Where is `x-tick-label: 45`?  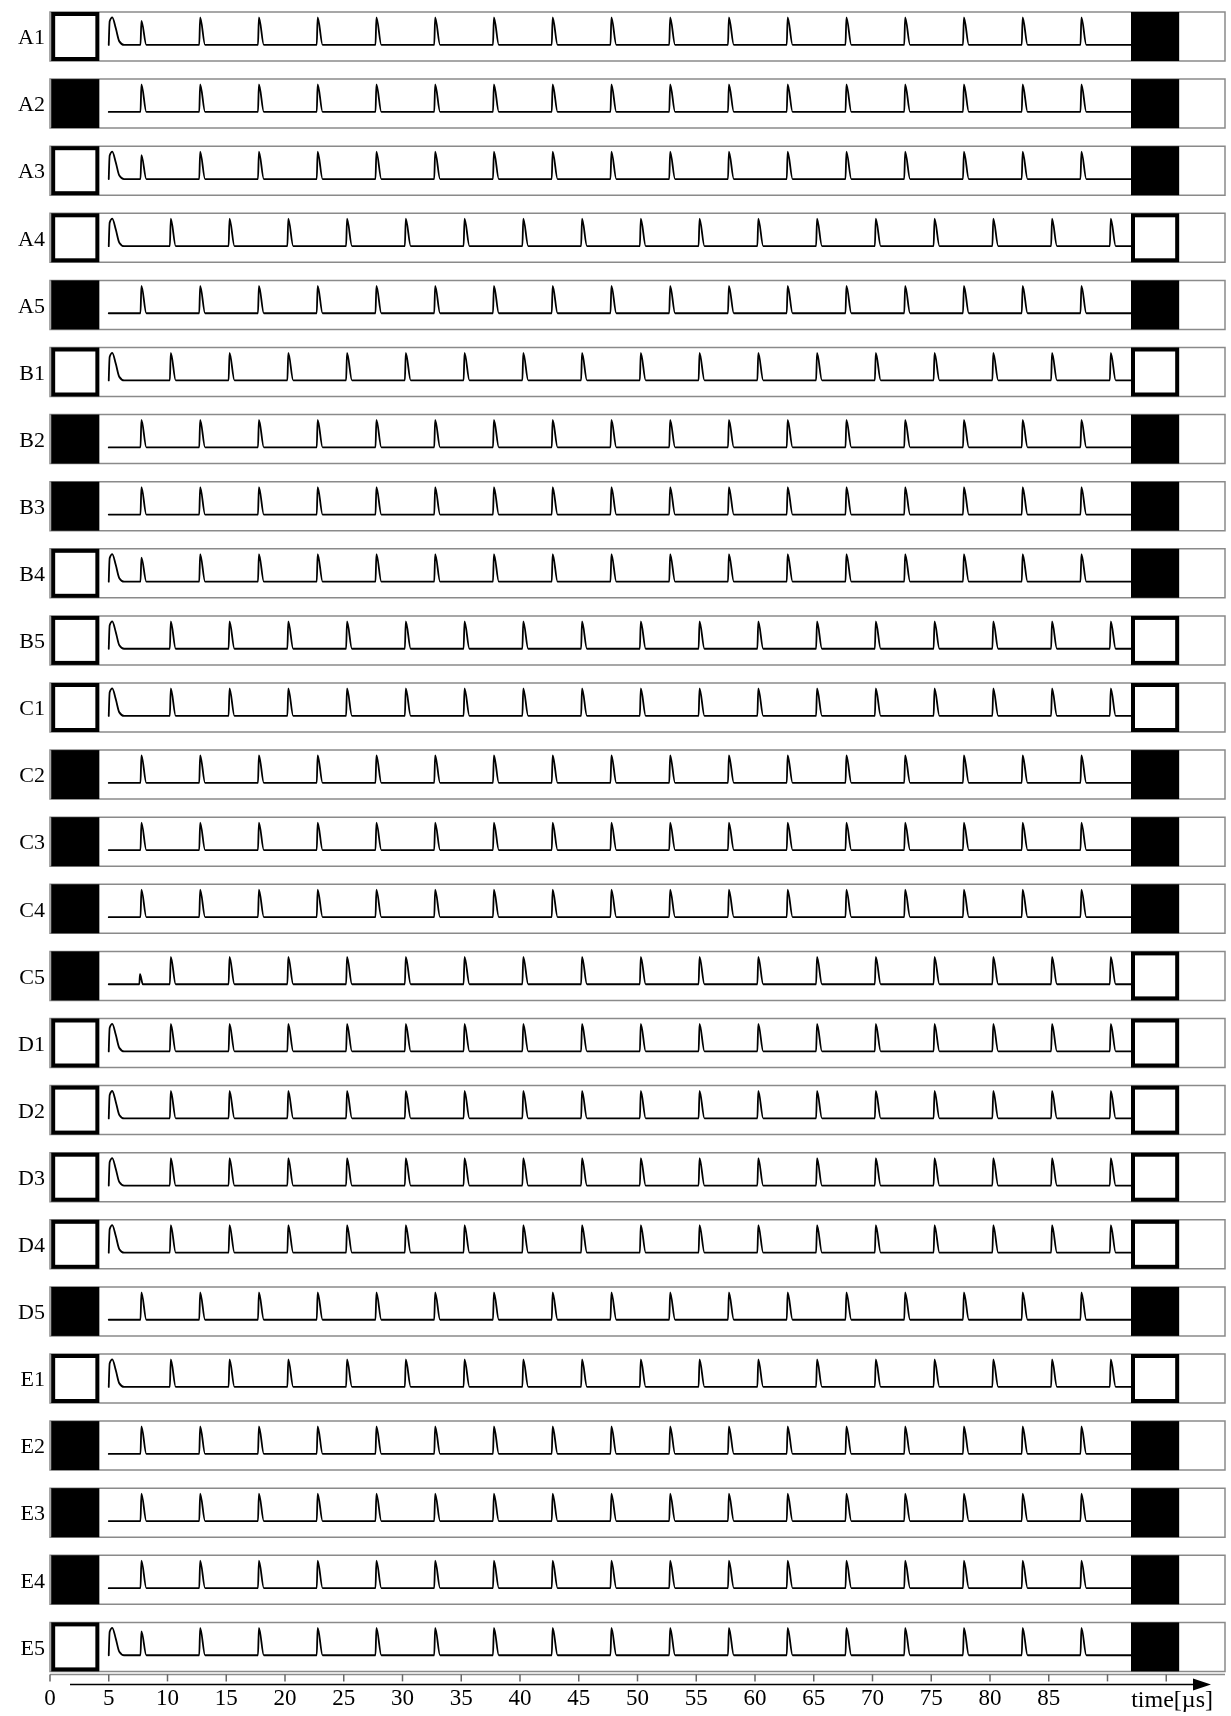 x-tick-label: 45 is located at coordinates (579, 1698).